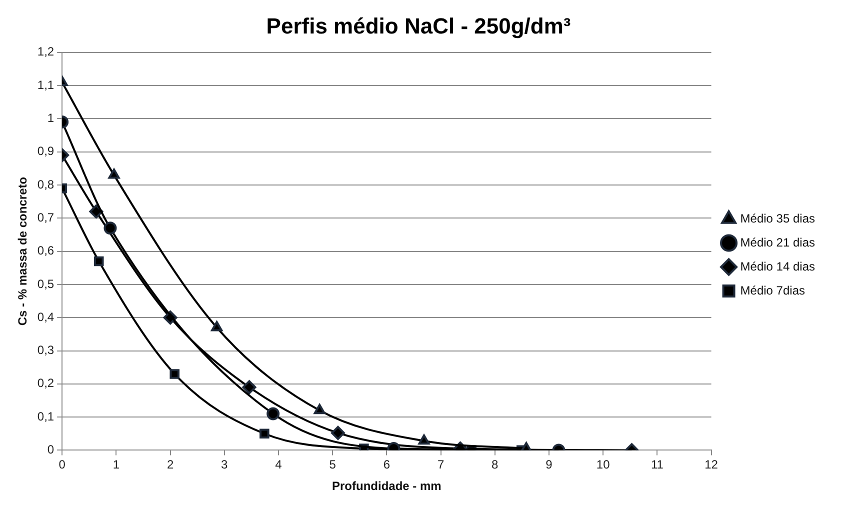 This screenshot has height=510, width=843. What do you see at coordinates (495, 465) in the screenshot?
I see `x-tick-label: 8` at bounding box center [495, 465].